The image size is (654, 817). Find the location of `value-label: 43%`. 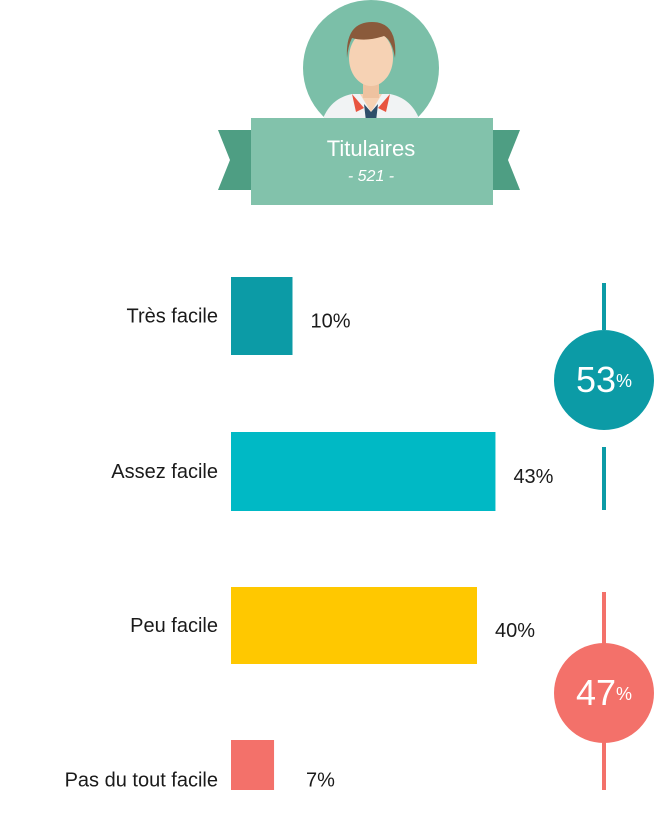

value-label: 43% is located at coordinates (533, 477).